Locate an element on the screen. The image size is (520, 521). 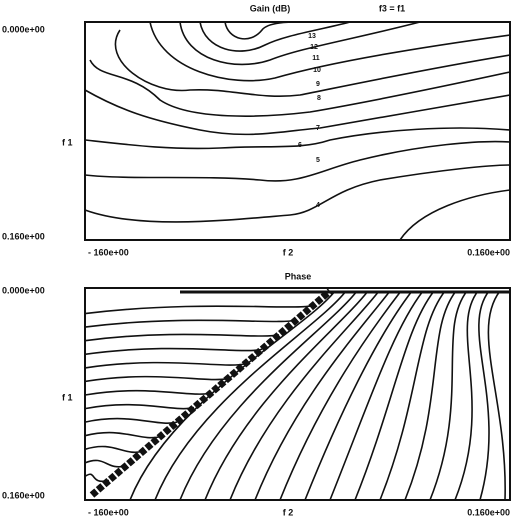
contour-label: 11 is located at coordinates (316, 58).